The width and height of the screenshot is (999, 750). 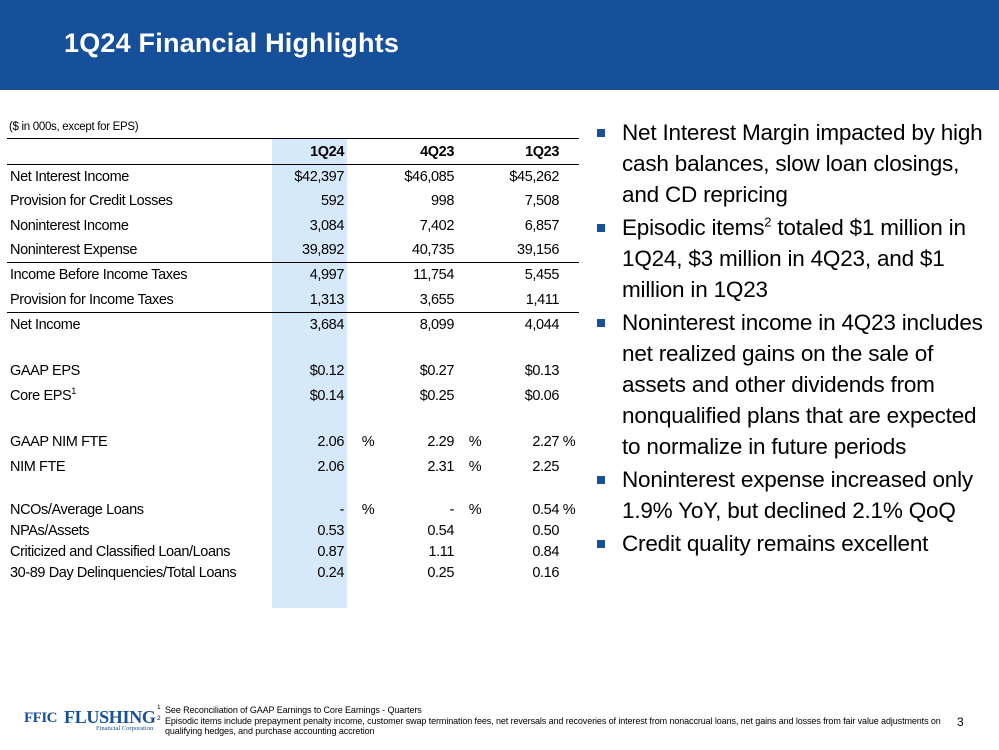 What do you see at coordinates (284, 466) in the screenshot?
I see `table-row-nim: NIM FTE 2.06 2.31 % 2.25` at bounding box center [284, 466].